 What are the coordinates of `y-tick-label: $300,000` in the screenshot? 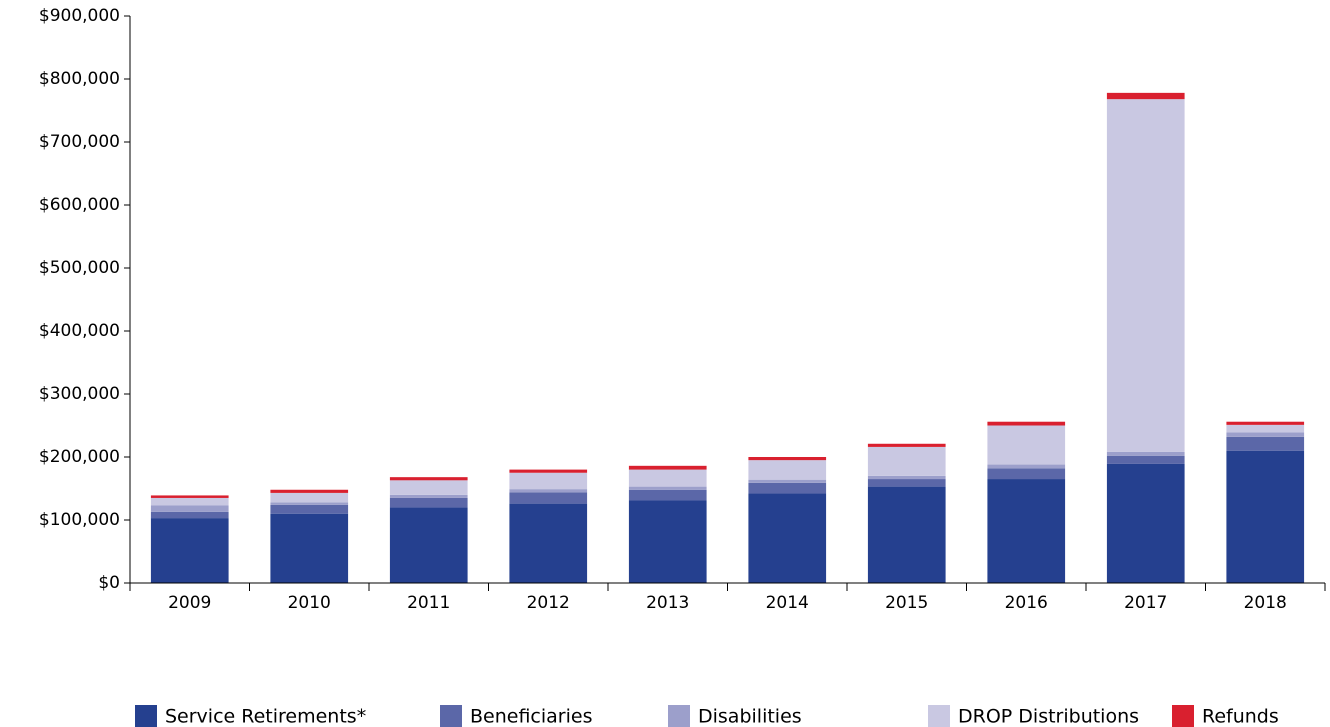 It's located at (79, 394).